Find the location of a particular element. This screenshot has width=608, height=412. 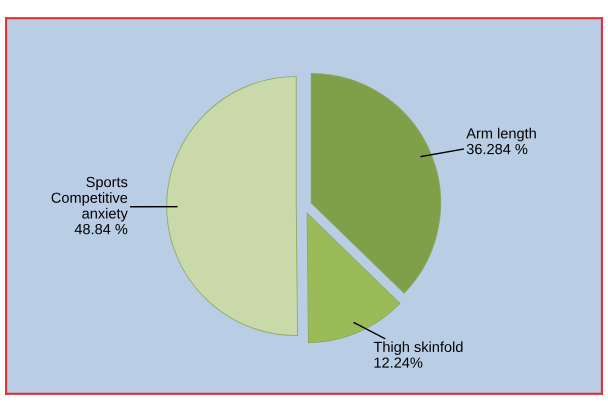

data-label: 36.284 % is located at coordinates (497, 149).